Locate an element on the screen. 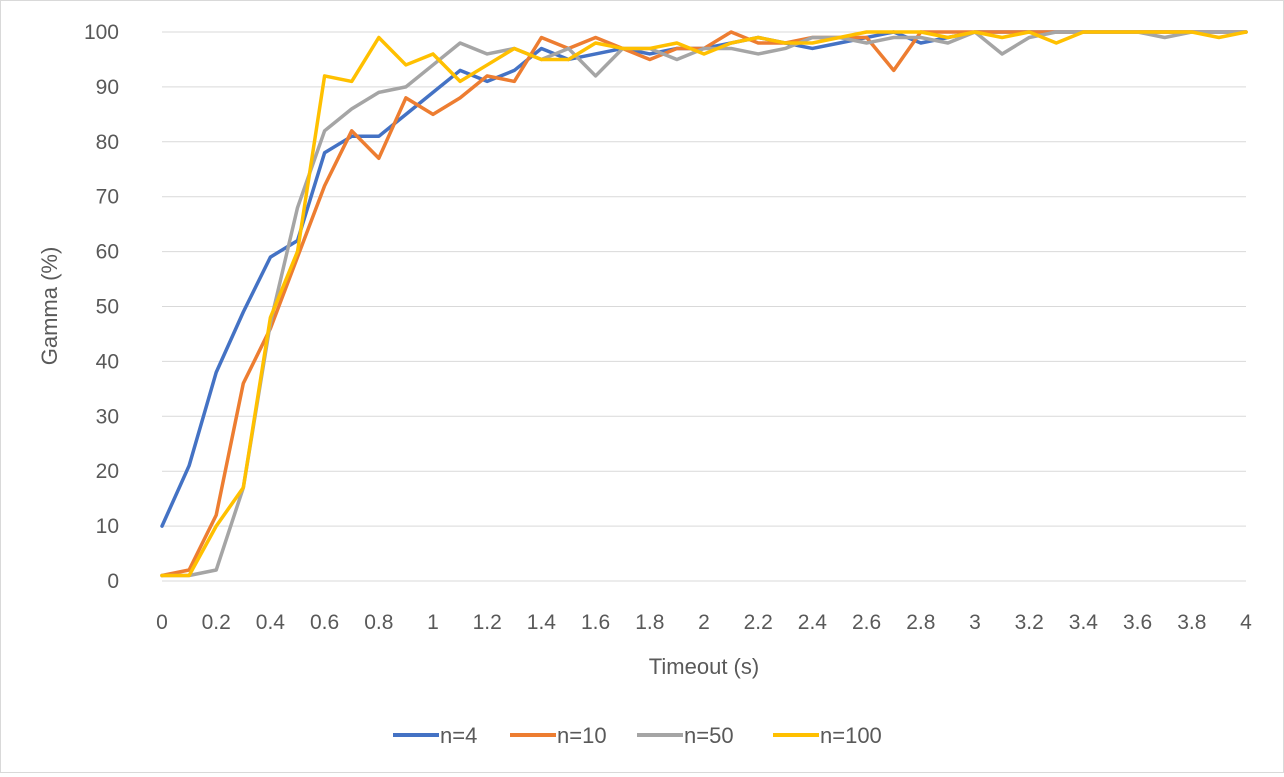 This screenshot has width=1284, height=777. legend: n=4 n=10 n=50 n=100 is located at coordinates (637, 735).